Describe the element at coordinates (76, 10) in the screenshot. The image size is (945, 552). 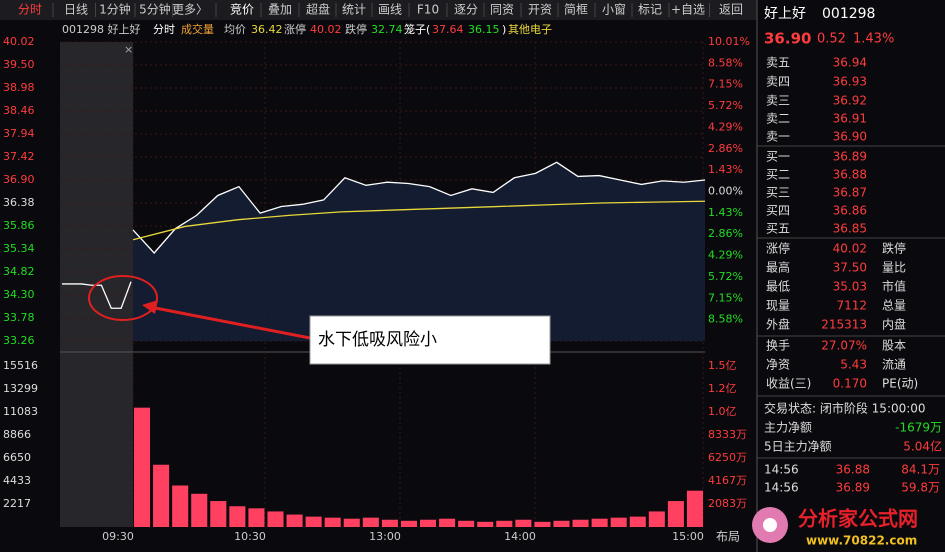
I see `toolbar-tab: 日线` at that location.